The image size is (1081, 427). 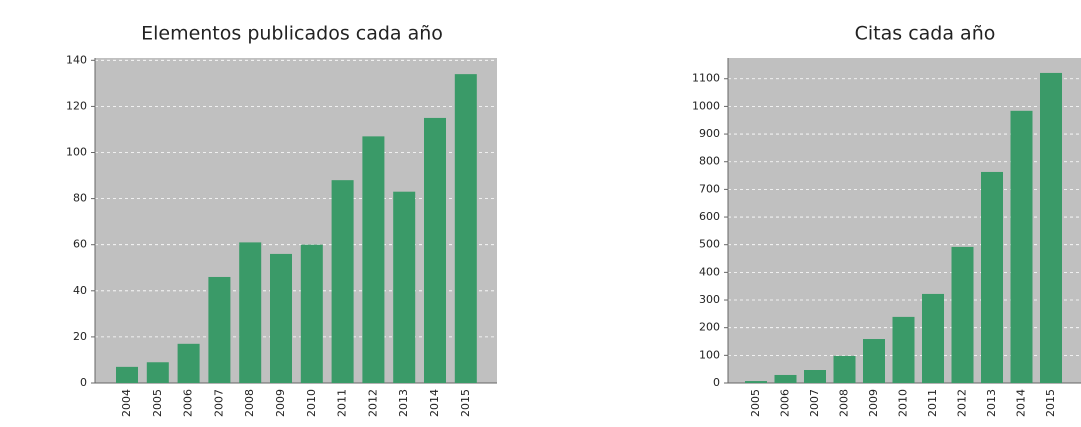 What do you see at coordinates (80, 198) in the screenshot?
I see `y-tick-label: 80` at bounding box center [80, 198].